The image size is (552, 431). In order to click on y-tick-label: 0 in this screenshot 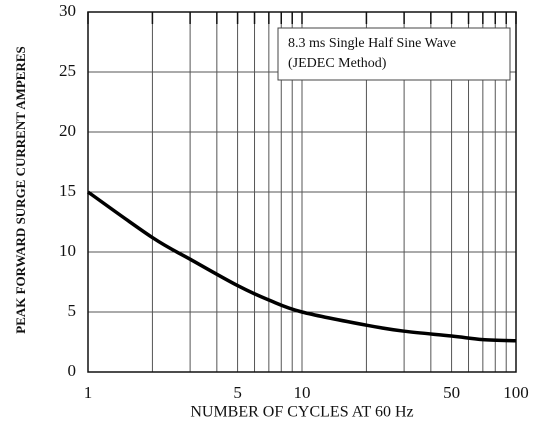, I will do `click(72, 370)`.